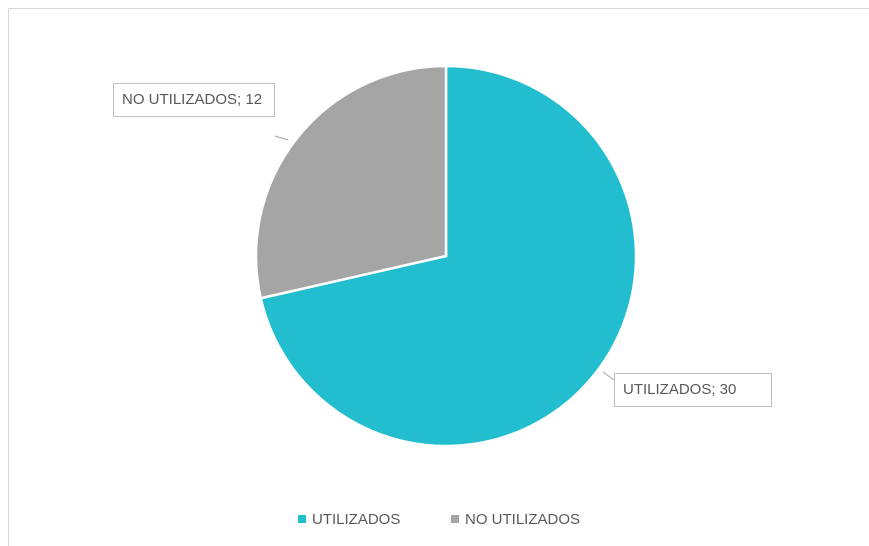 This screenshot has height=546, width=869. I want to click on data-label: UTILIZADOS; 30, so click(693, 390).